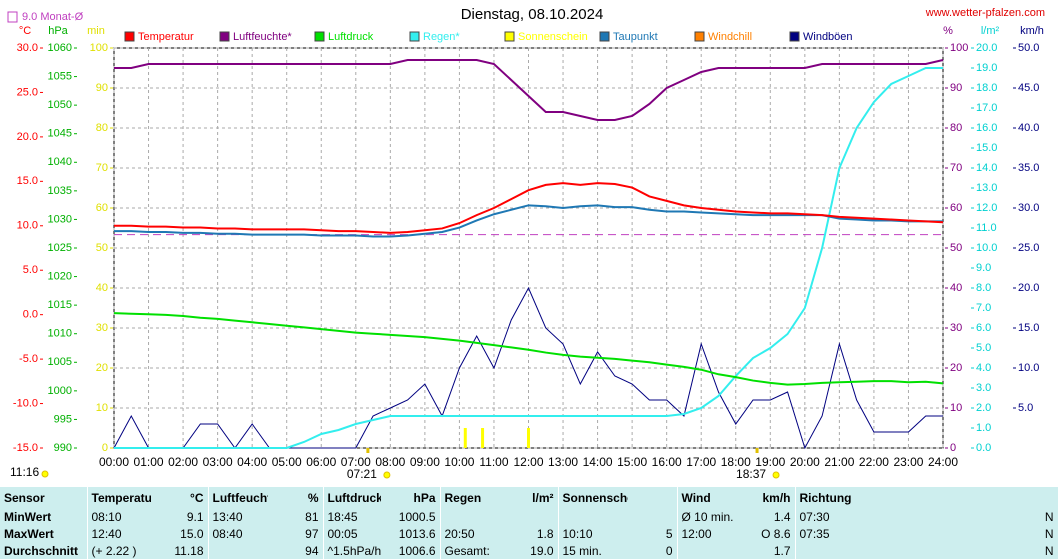  I want to click on table-cell: 5, so click(653, 533).